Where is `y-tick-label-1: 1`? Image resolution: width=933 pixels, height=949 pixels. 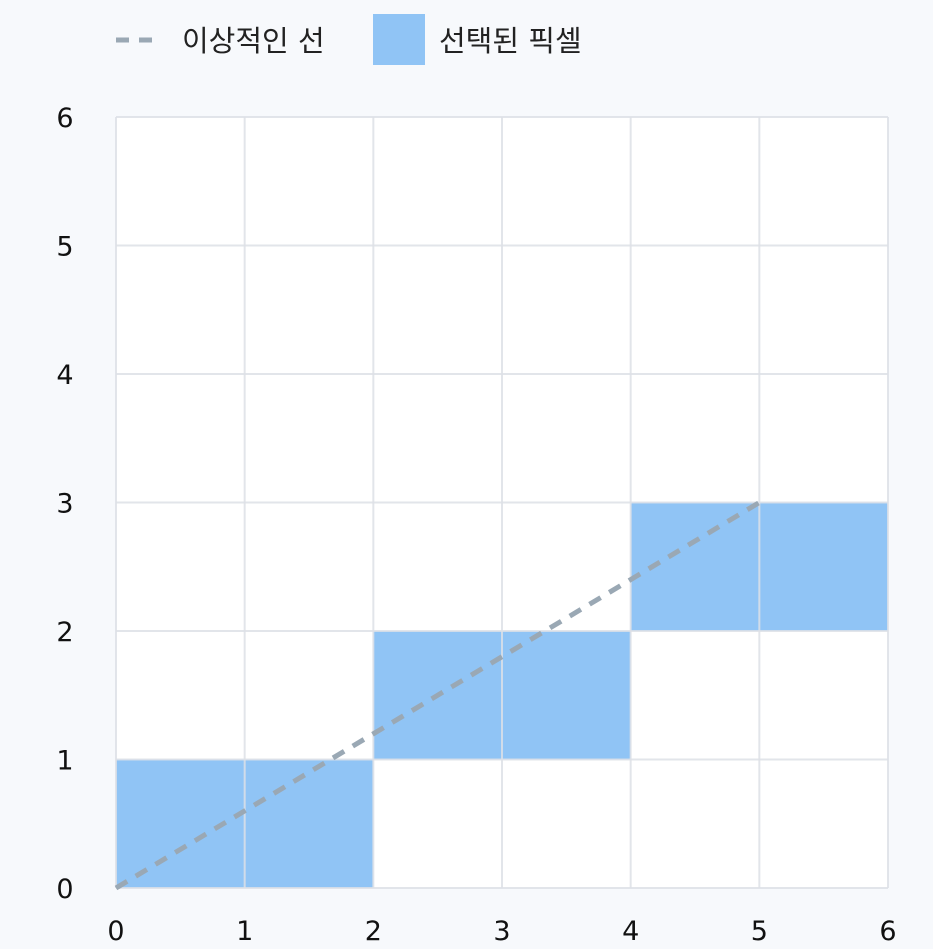 y-tick-label-1: 1 is located at coordinates (64, 761).